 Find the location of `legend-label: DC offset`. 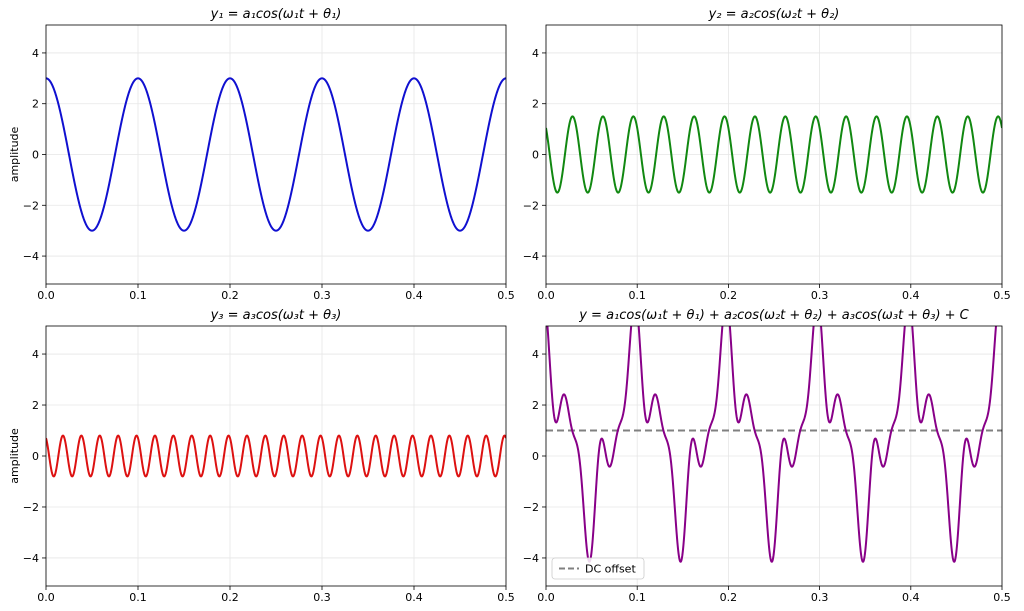

legend-label: DC offset is located at coordinates (610, 569).